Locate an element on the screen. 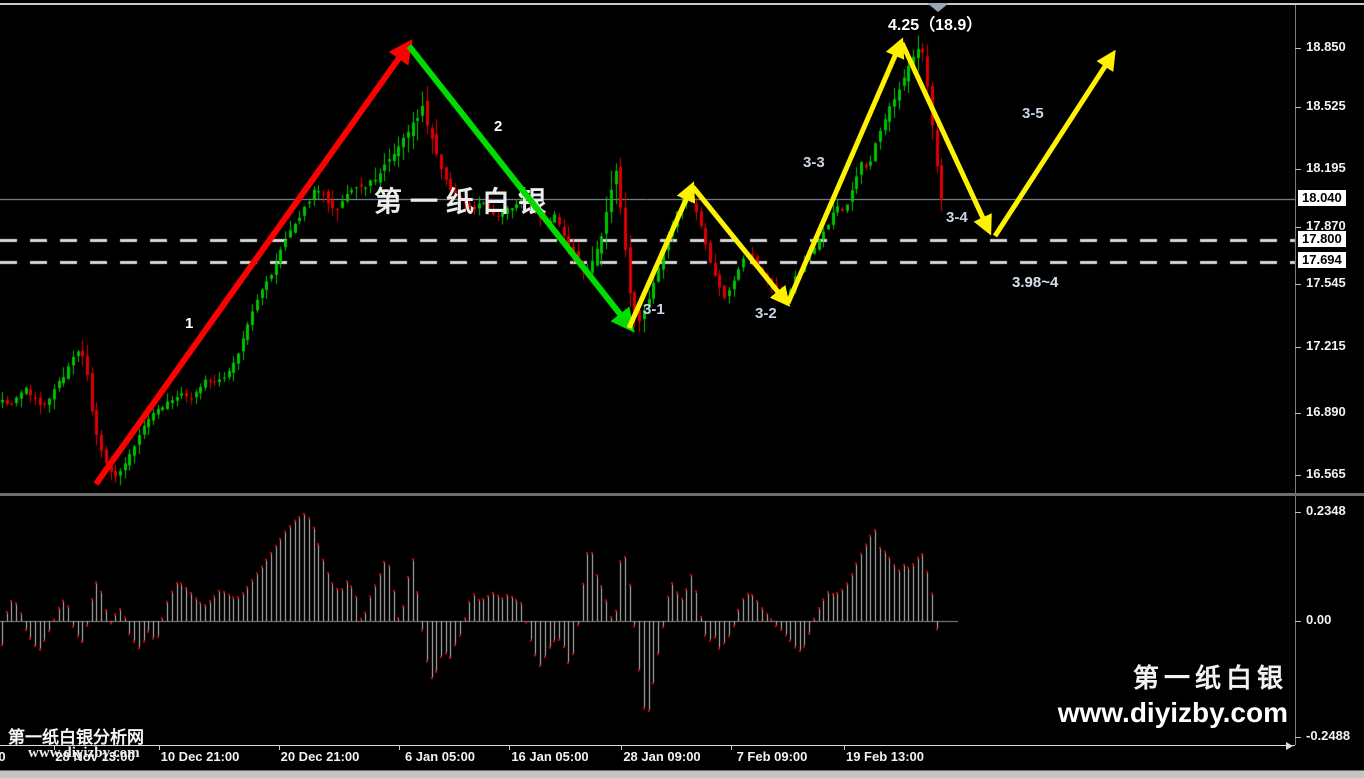 The image size is (1364, 778). time-axis-label: 28 Jan 09:00 is located at coordinates (662, 756).